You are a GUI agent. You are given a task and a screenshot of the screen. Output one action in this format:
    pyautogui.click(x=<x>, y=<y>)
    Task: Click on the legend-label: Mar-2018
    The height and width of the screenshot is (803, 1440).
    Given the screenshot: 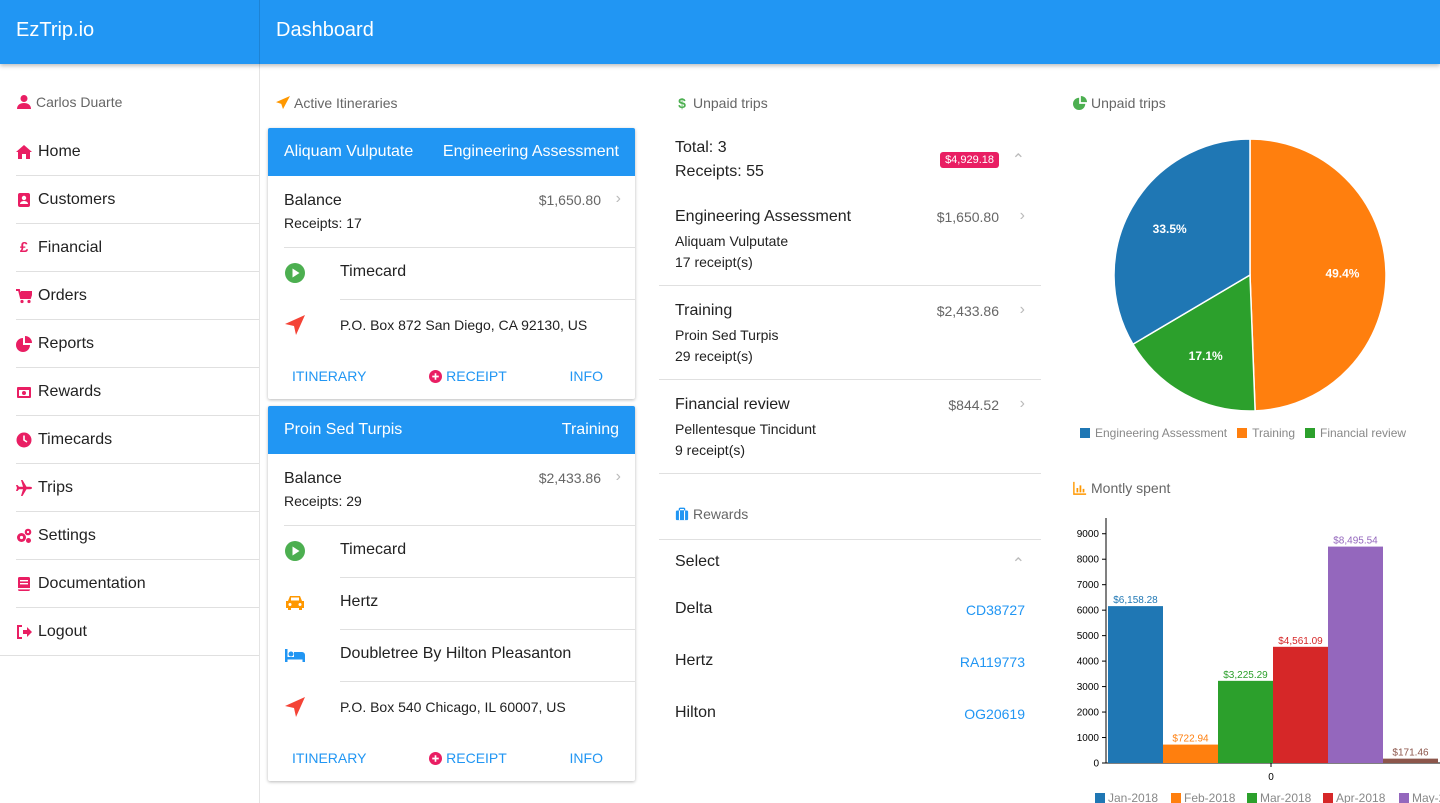 What is the action you would take?
    pyautogui.click(x=1286, y=797)
    